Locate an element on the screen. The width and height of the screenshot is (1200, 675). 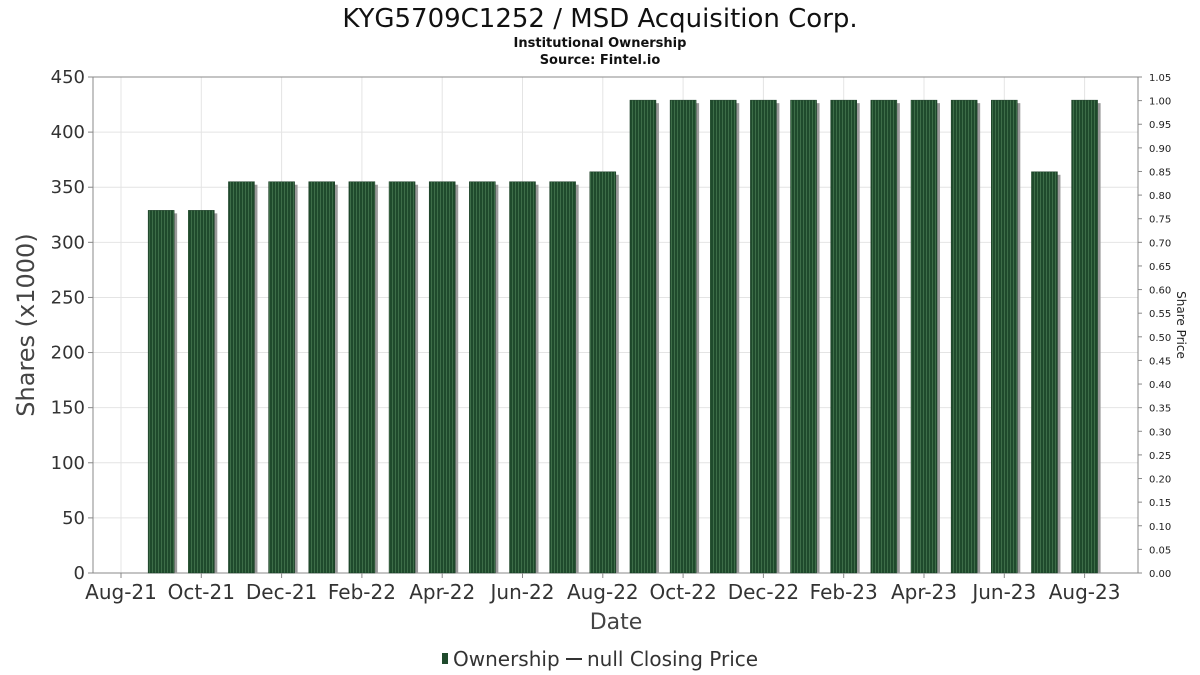
y2-tick-label-7: 0.35 is located at coordinates (1160, 409).